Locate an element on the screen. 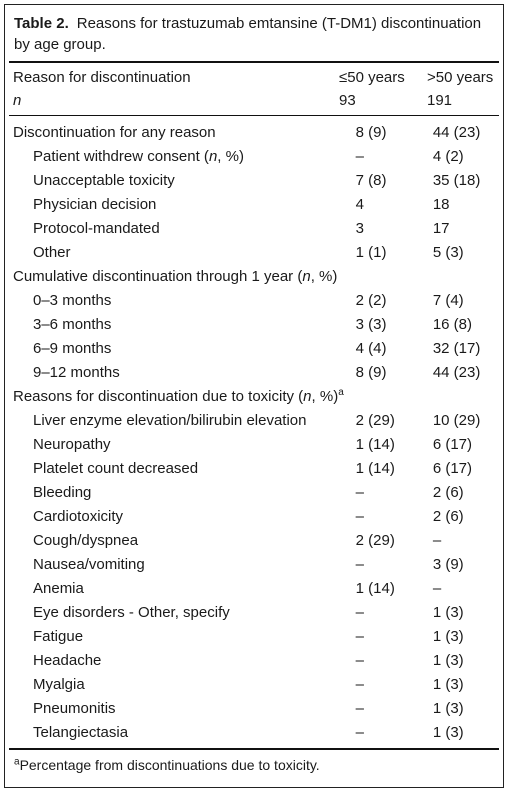 This screenshot has height=795, width=510. row-label: Anemia is located at coordinates (58, 588).